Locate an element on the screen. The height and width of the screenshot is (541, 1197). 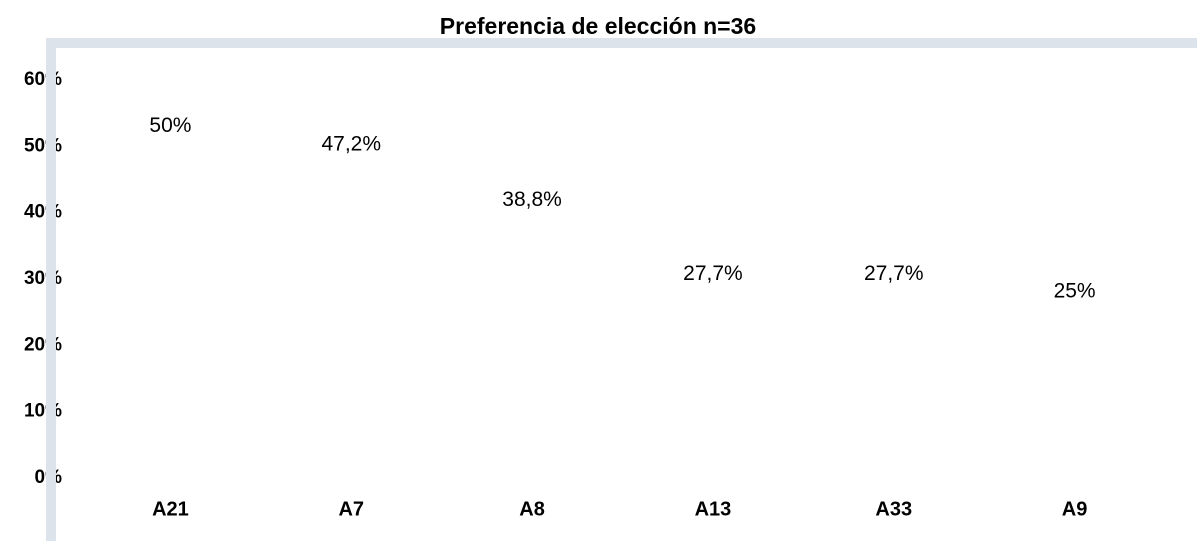
y-tick-label: 30% is located at coordinates (43, 278).